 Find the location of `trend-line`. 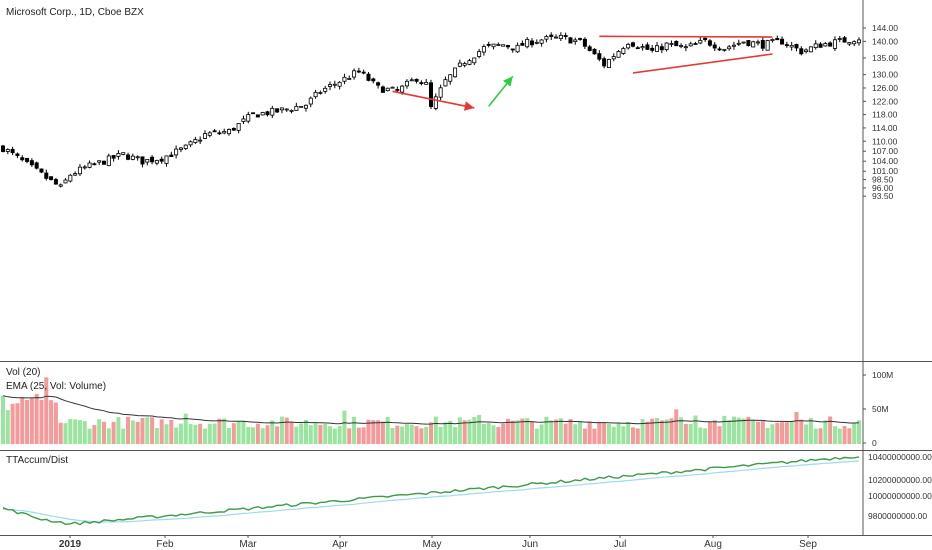

trend-line is located at coordinates (686, 36).